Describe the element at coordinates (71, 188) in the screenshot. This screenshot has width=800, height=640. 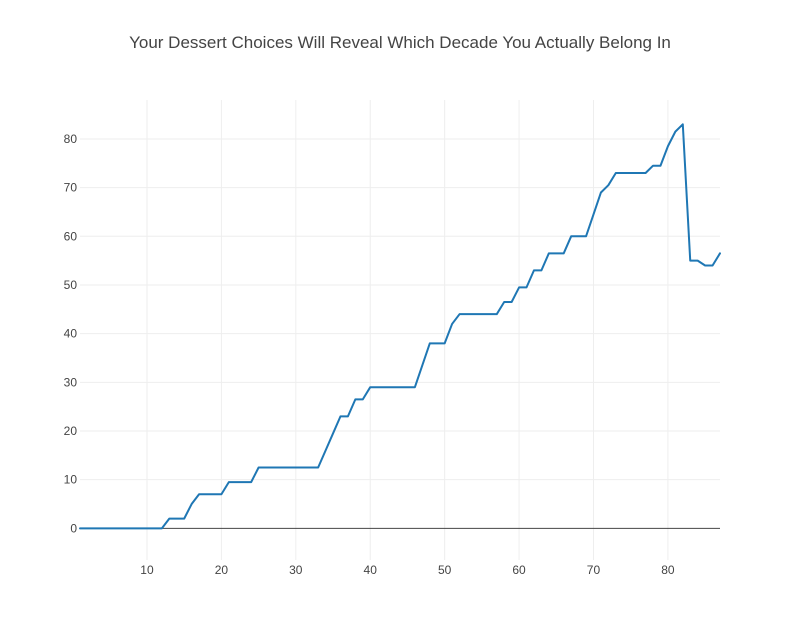
I see `y-tick-label: 70` at that location.